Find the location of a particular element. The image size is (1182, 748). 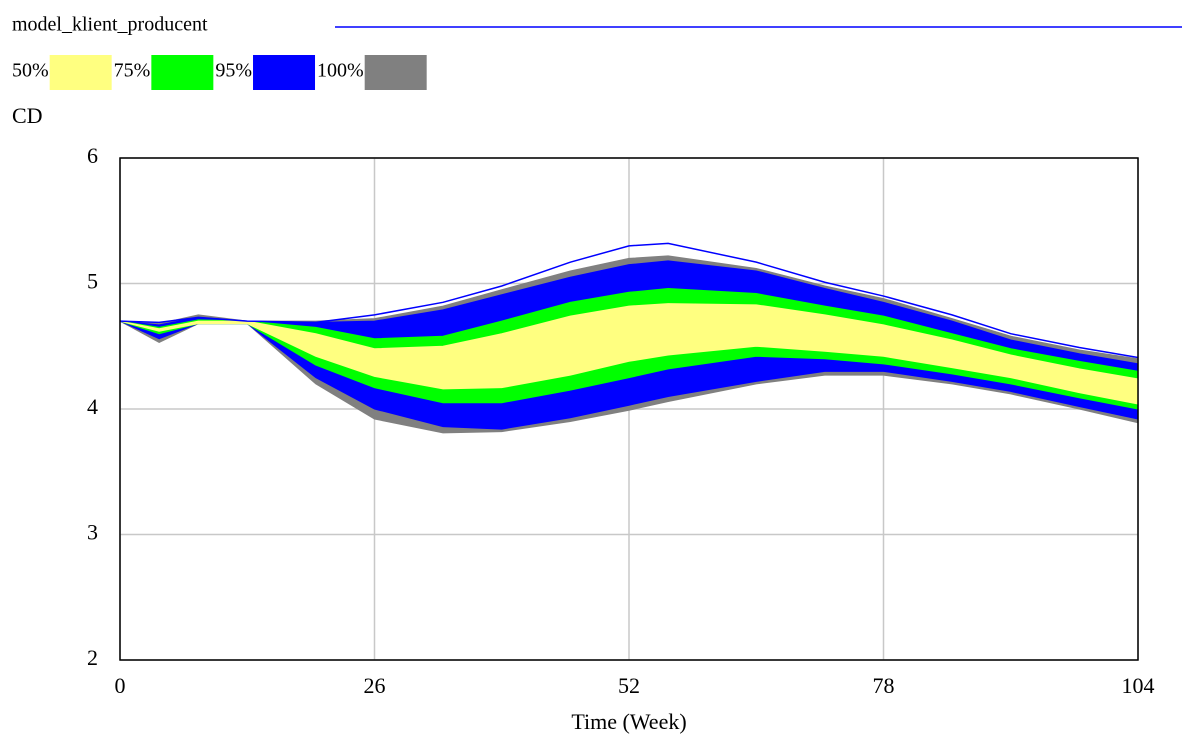

y-tick-label: 2 is located at coordinates (92, 657).